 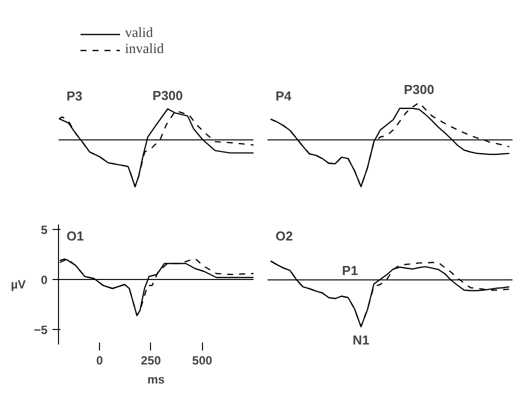 I want to click on y-tick-label: 0, so click(x=44, y=280).